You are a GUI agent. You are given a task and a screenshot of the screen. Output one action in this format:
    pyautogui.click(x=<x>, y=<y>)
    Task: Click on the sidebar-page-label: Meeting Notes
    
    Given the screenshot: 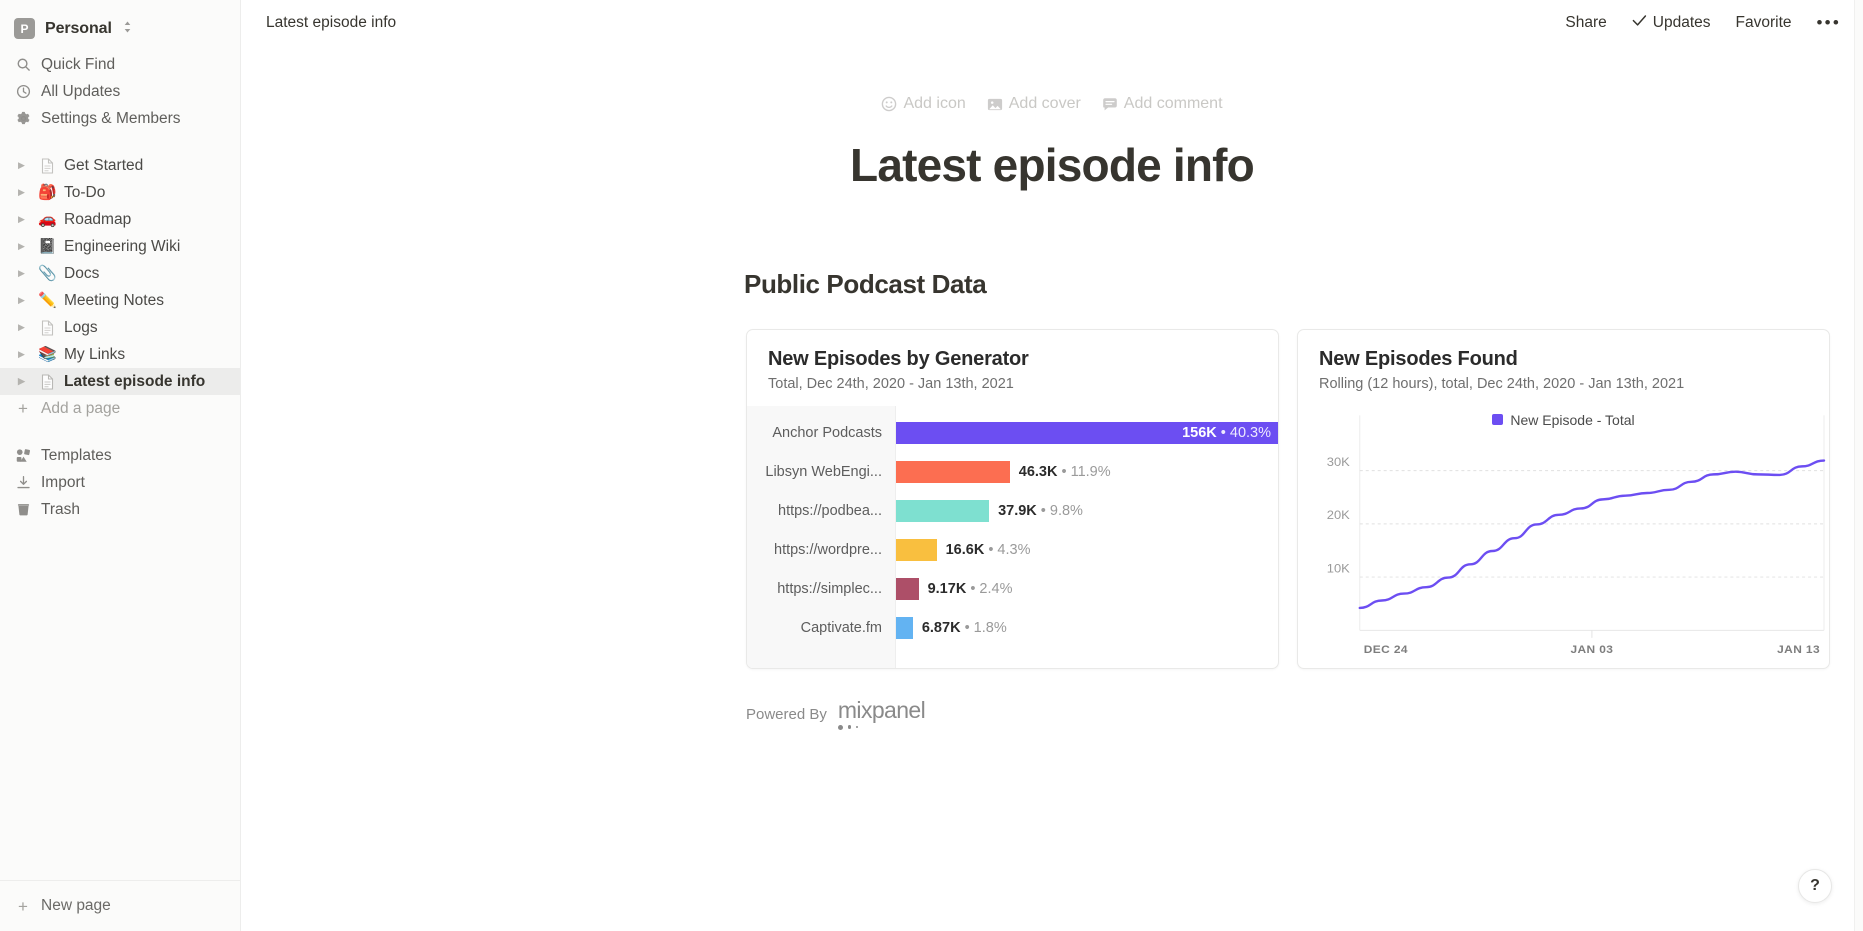 What is the action you would take?
    pyautogui.click(x=114, y=300)
    